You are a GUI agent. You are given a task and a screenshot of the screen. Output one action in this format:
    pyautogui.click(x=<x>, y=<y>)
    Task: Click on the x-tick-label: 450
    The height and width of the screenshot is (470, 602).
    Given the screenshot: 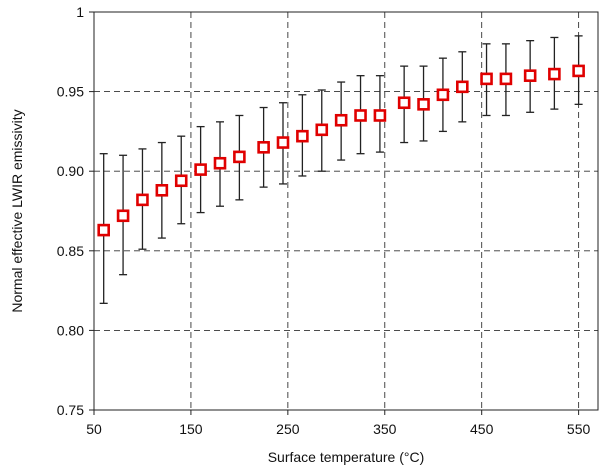 What is the action you would take?
    pyautogui.click(x=482, y=429)
    